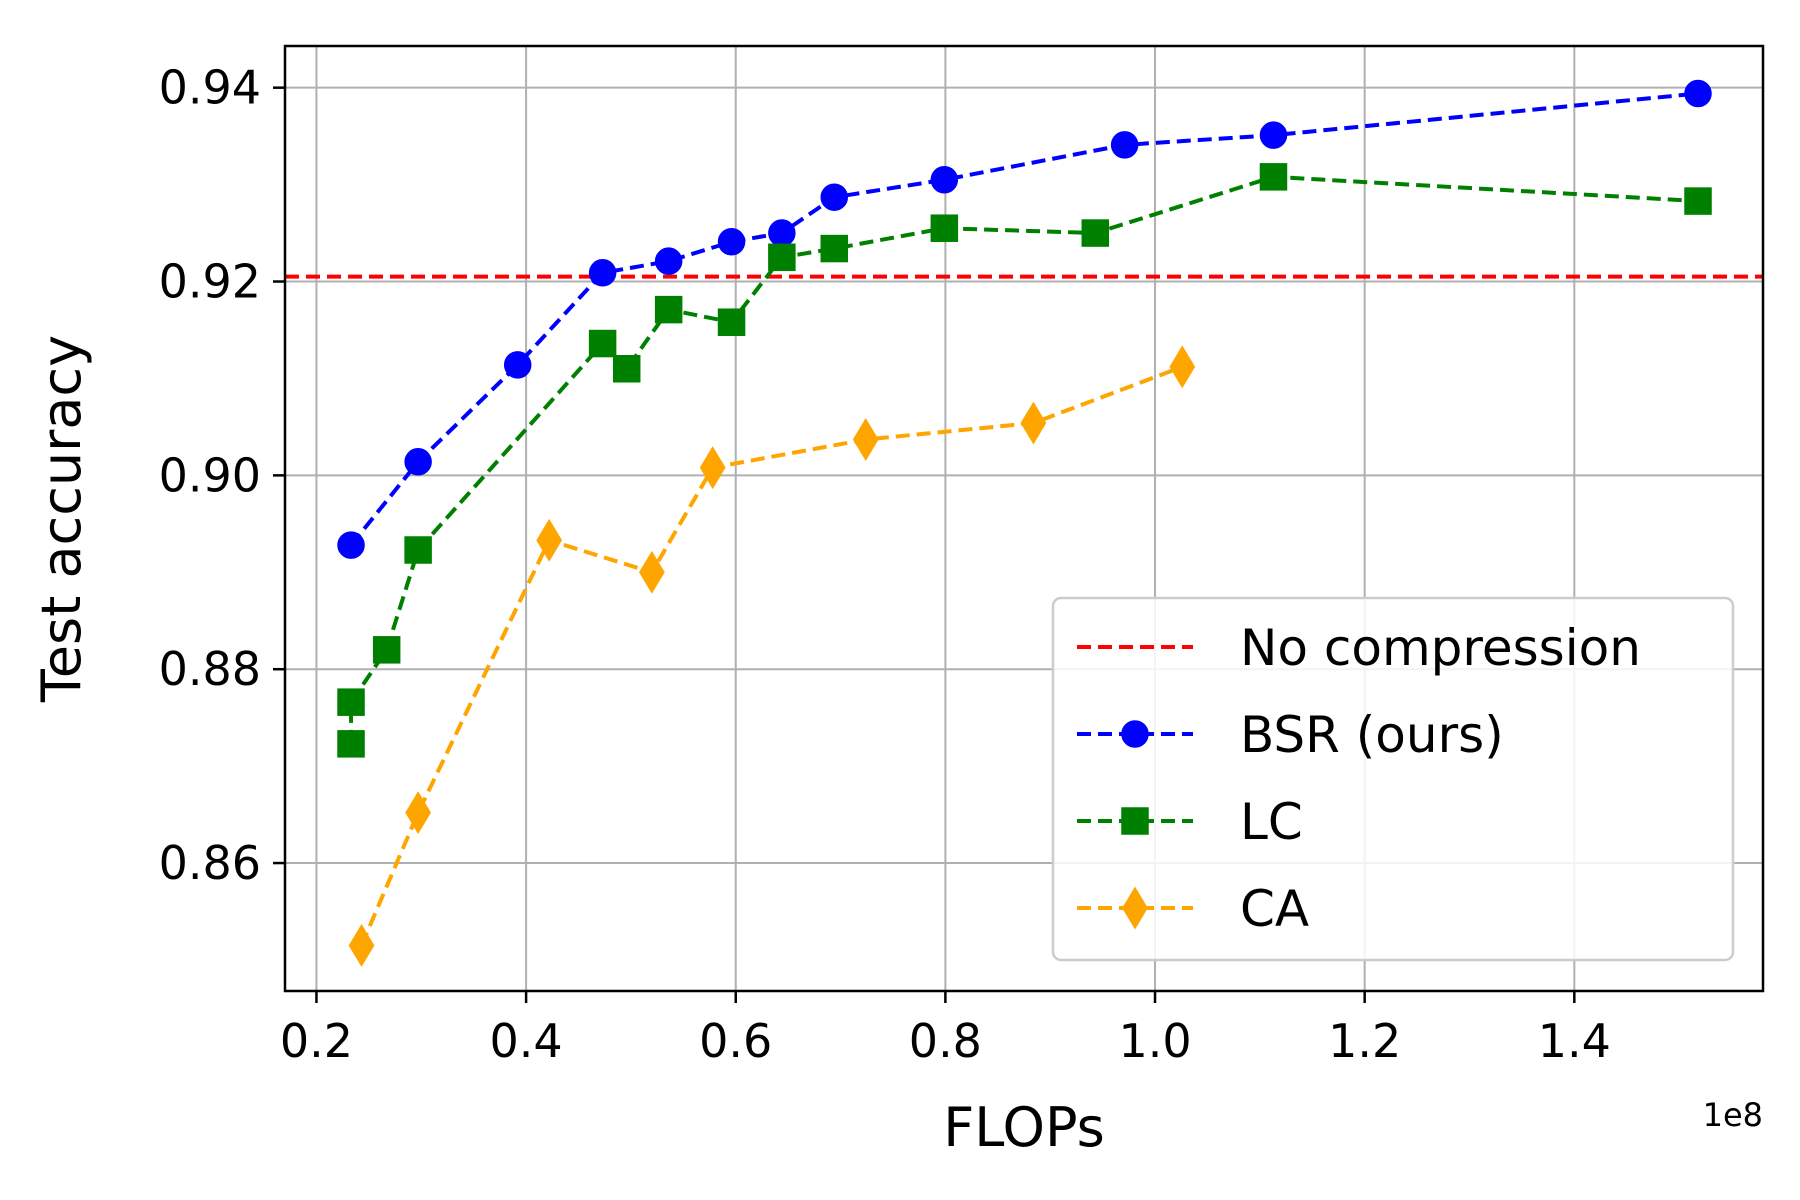 The width and height of the screenshot is (1800, 1200). Describe the element at coordinates (526, 1041) in the screenshot. I see `x-tick-label: 0.4` at that location.